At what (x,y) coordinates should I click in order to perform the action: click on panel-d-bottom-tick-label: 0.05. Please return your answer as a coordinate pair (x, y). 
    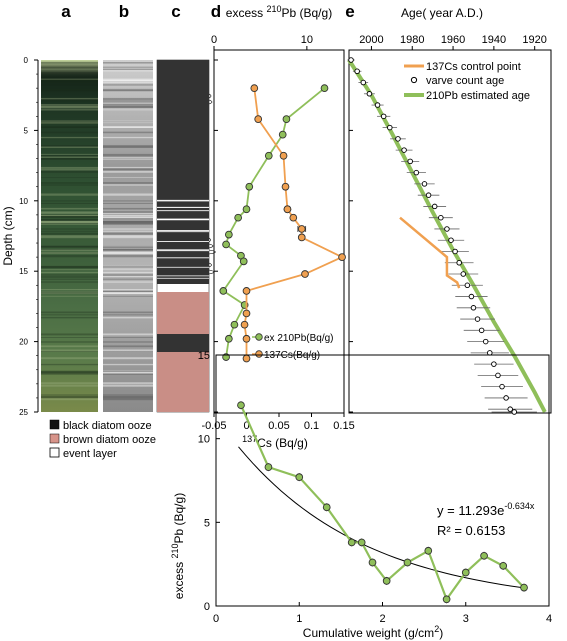
    Looking at the image, I should click on (278, 426).